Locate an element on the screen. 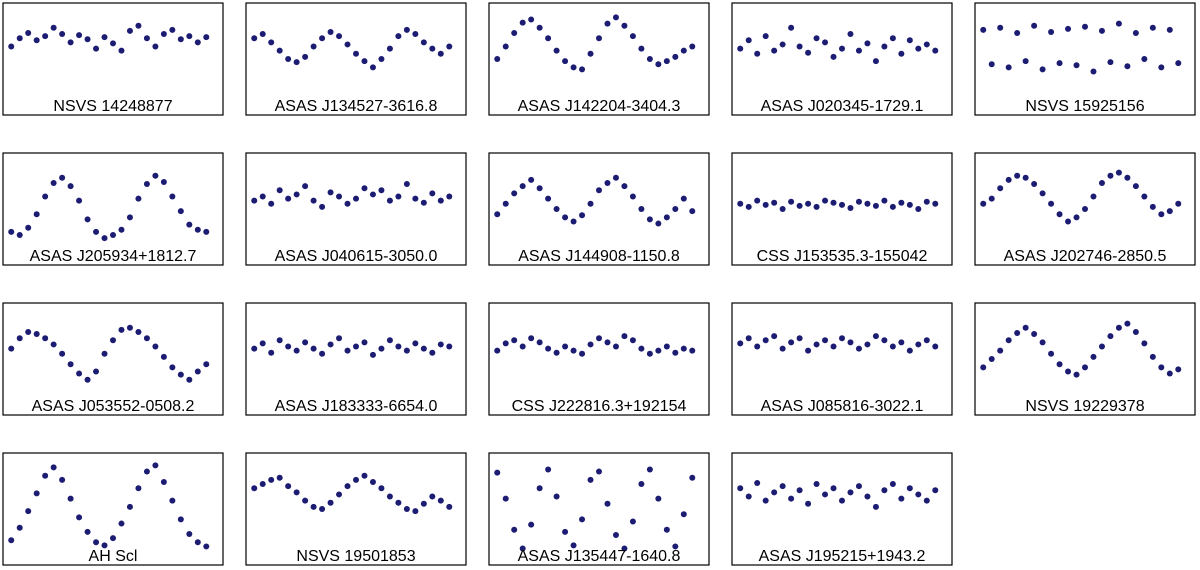 Image resolution: width=1200 pixels, height=570 pixels. panel-title: ASAS J142204-3404.3 is located at coordinates (599, 106).